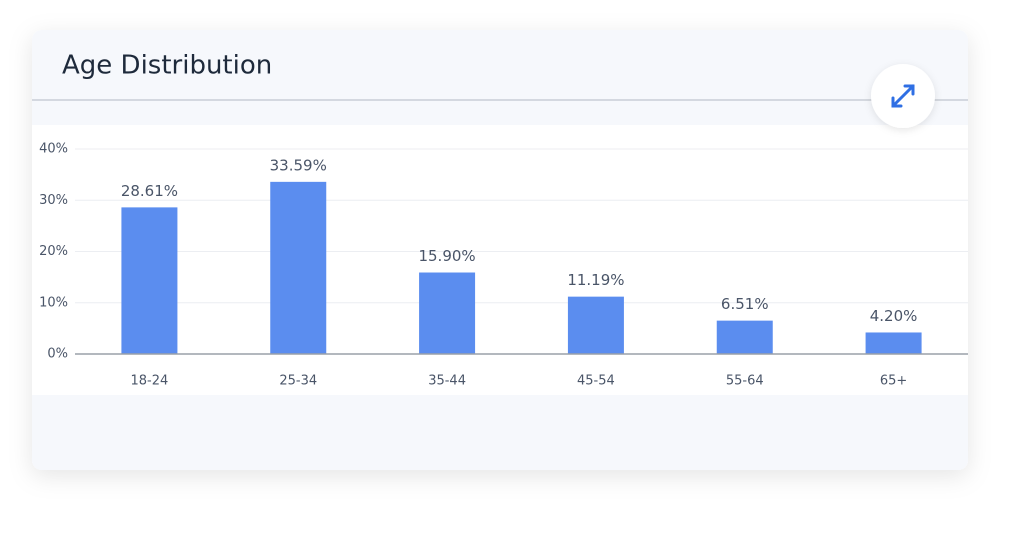 The height and width of the screenshot is (533, 1024). What do you see at coordinates (57, 354) in the screenshot?
I see `y-tick-label: 0%` at bounding box center [57, 354].